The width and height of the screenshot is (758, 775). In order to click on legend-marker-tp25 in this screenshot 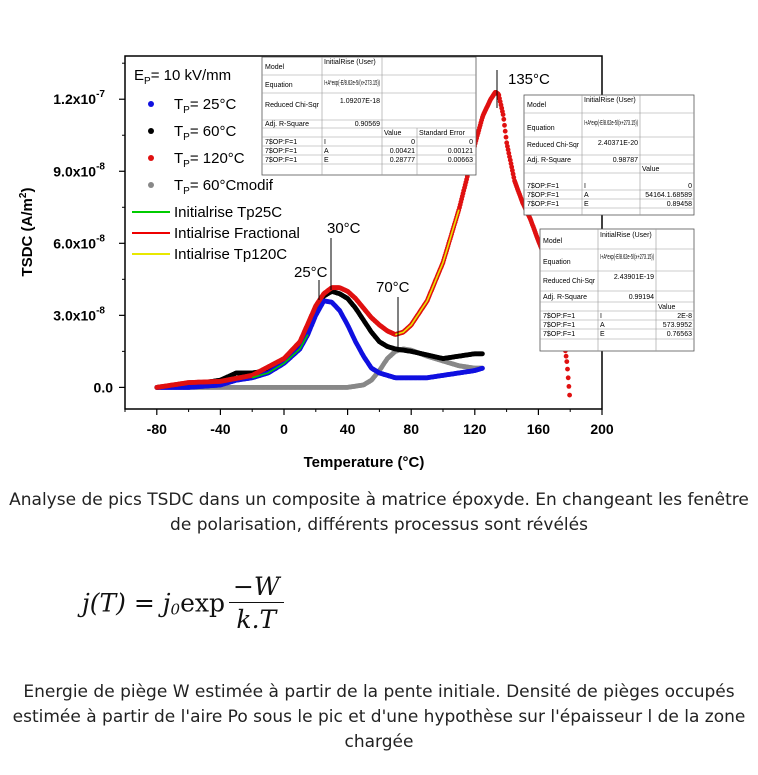, I will do `click(151, 104)`.